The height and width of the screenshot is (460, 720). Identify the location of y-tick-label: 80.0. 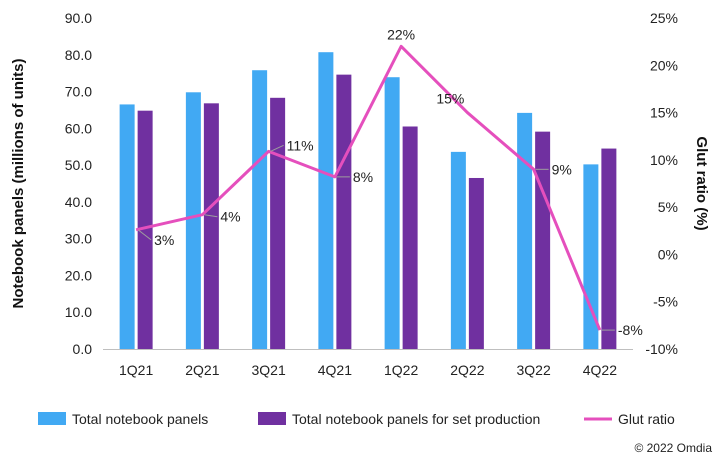
(78, 55).